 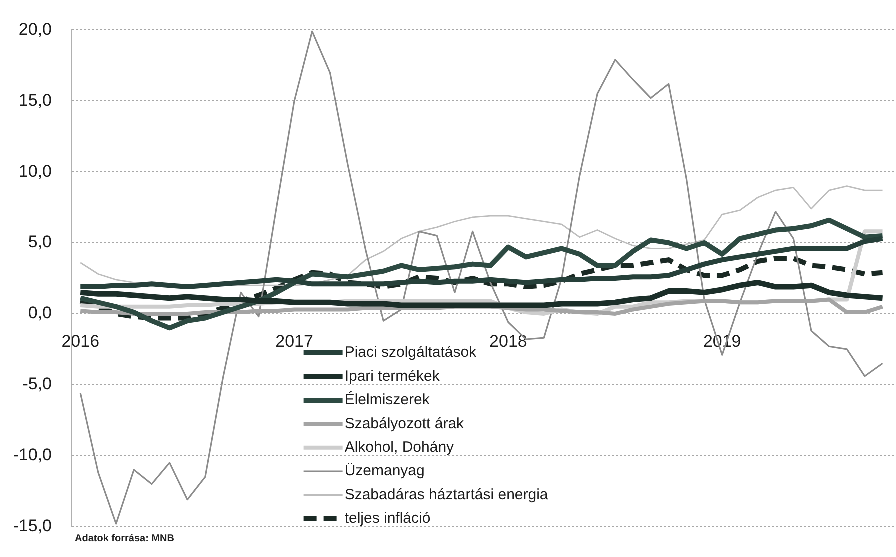 What do you see at coordinates (35, 100) in the screenshot?
I see `y-tick-label: 15,0` at bounding box center [35, 100].